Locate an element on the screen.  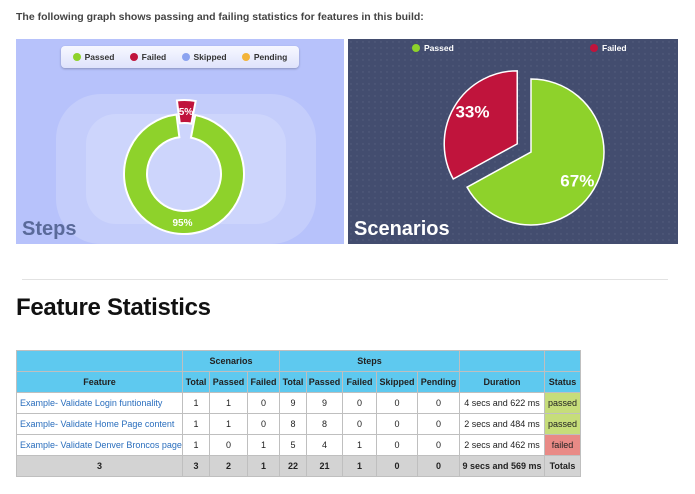
steps-label-passed: 95% is located at coordinates (182, 223).